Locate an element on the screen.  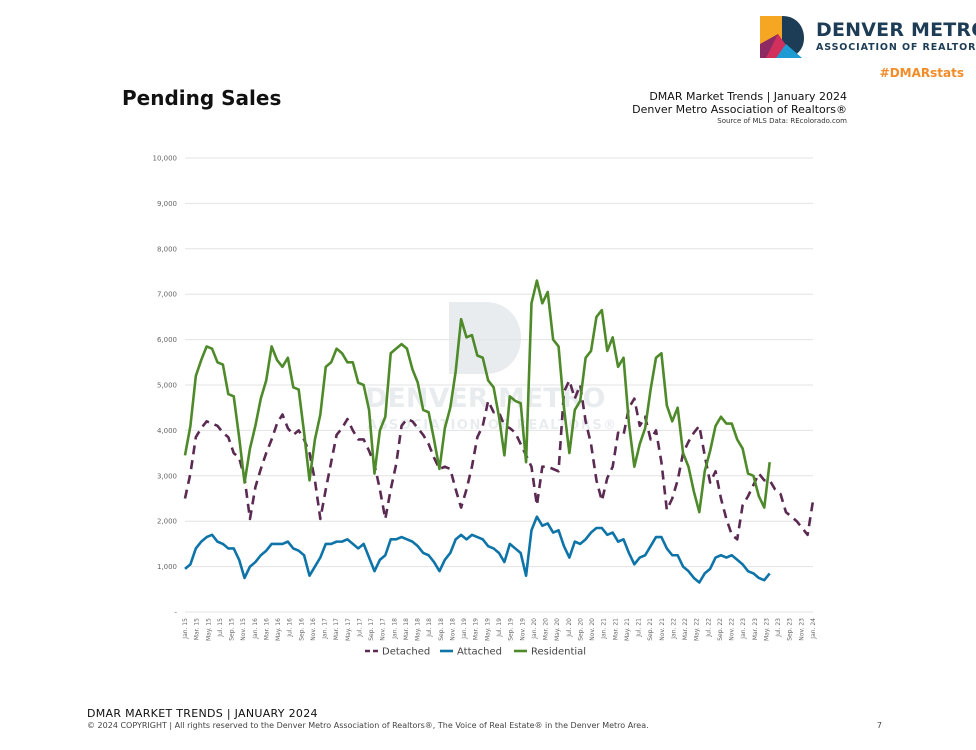
series-line-detached is located at coordinates (499, 460).